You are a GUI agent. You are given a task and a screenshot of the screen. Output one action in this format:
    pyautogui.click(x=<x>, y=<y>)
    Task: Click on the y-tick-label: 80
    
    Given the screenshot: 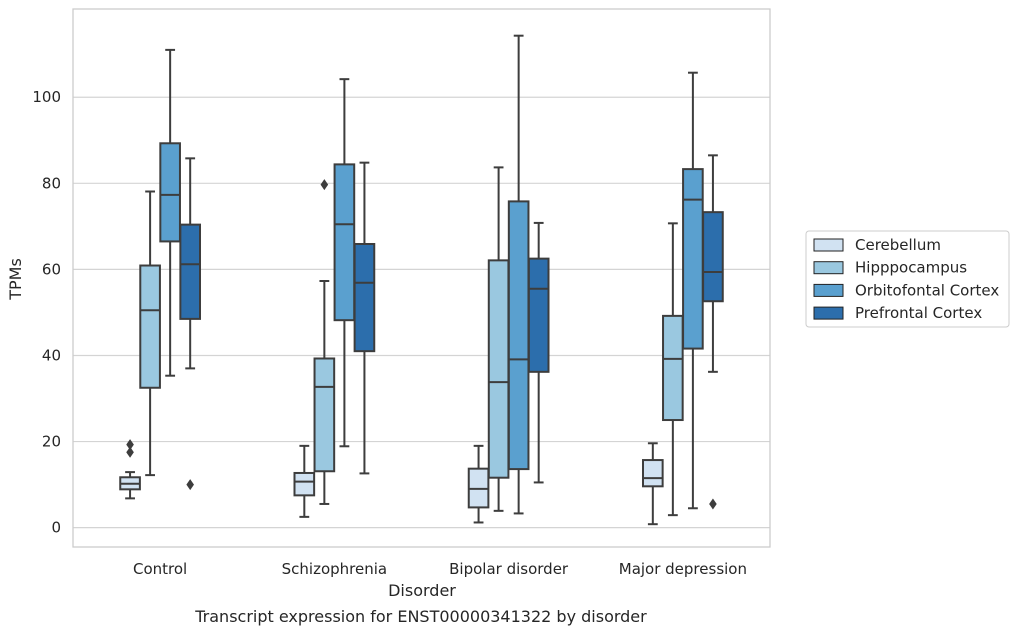 What is the action you would take?
    pyautogui.click(x=51, y=183)
    